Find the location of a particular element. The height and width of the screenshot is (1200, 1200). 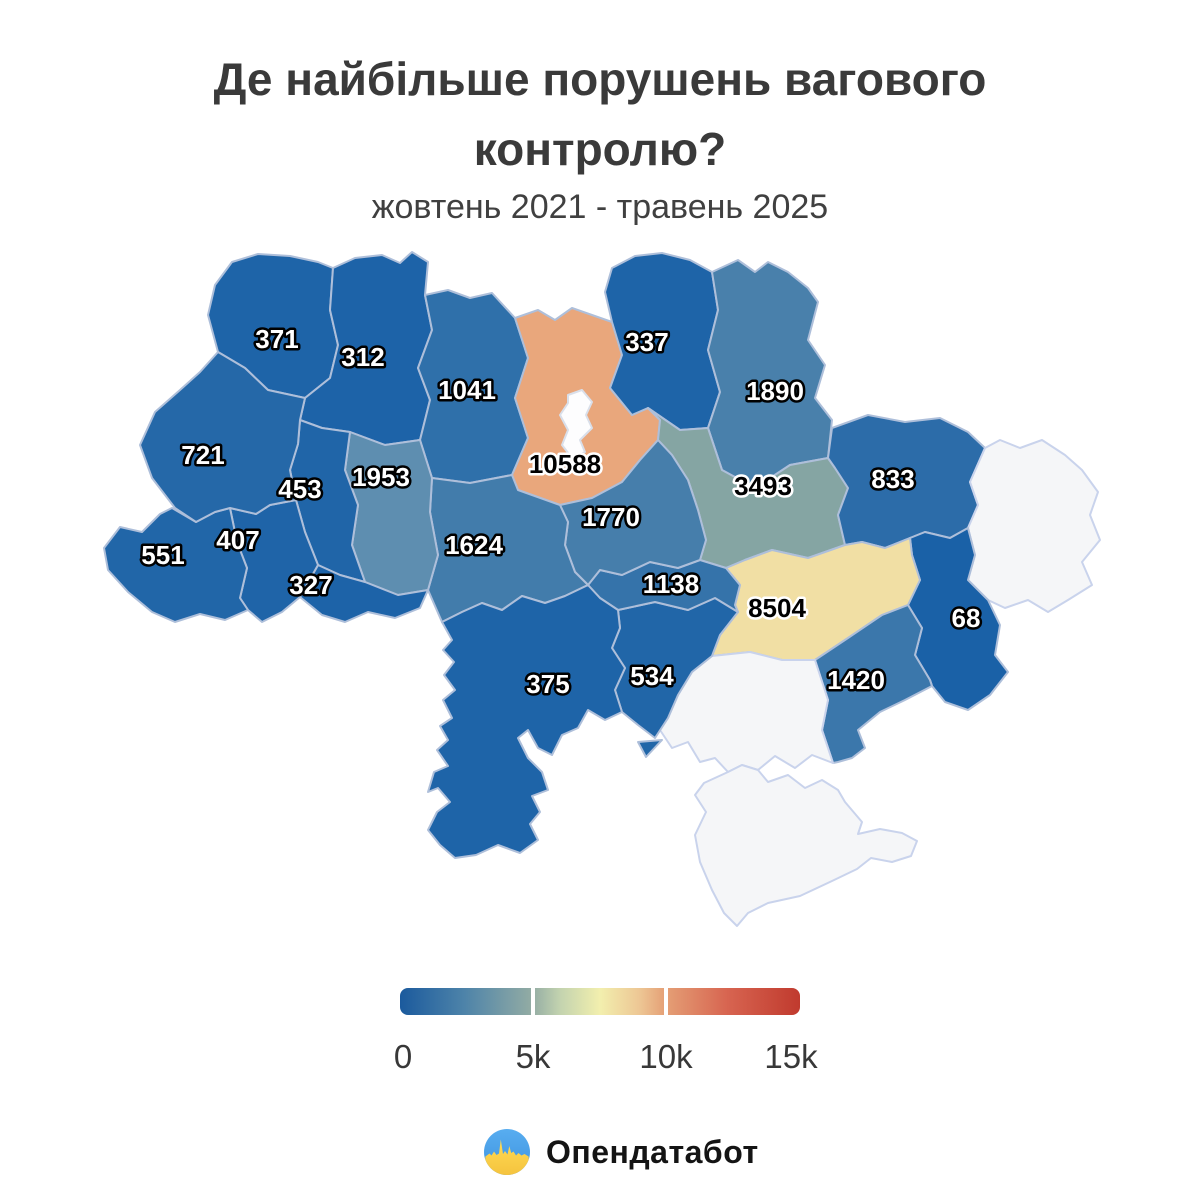

value-label-chernihiv: 337 is located at coordinates (646, 342).